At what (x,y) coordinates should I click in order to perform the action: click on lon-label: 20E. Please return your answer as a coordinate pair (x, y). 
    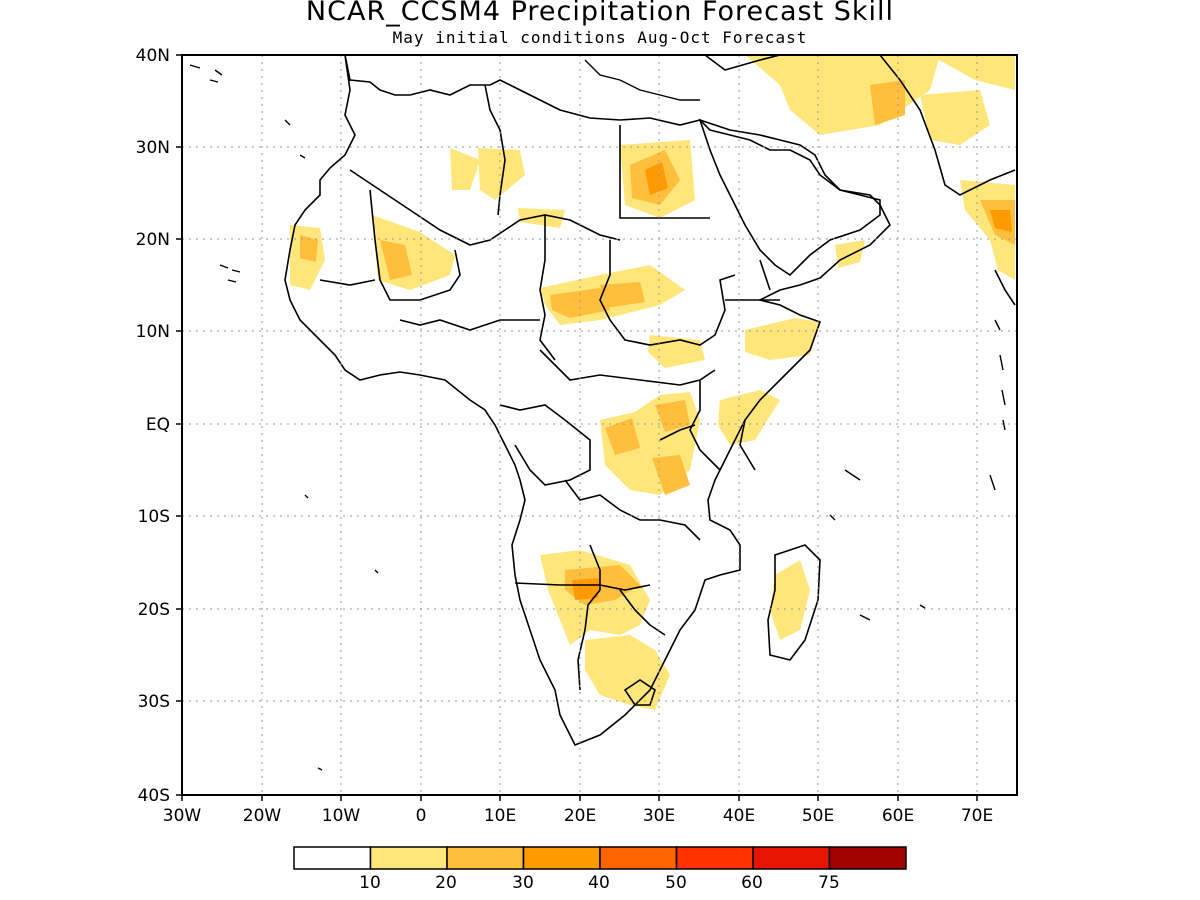
    Looking at the image, I should click on (580, 816).